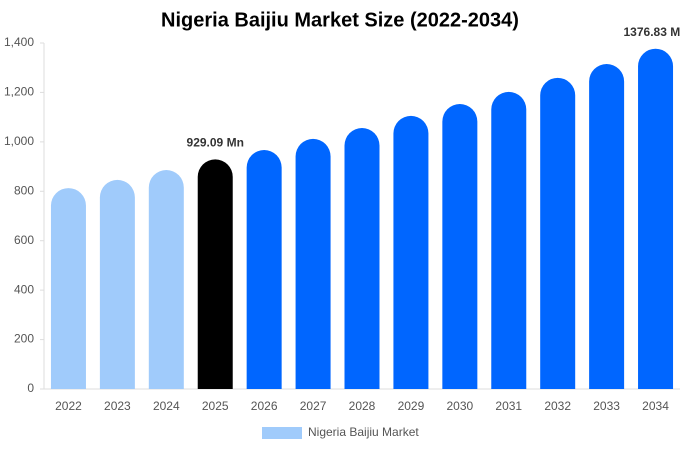 The image size is (680, 450). I want to click on legend-swatch, so click(282, 433).